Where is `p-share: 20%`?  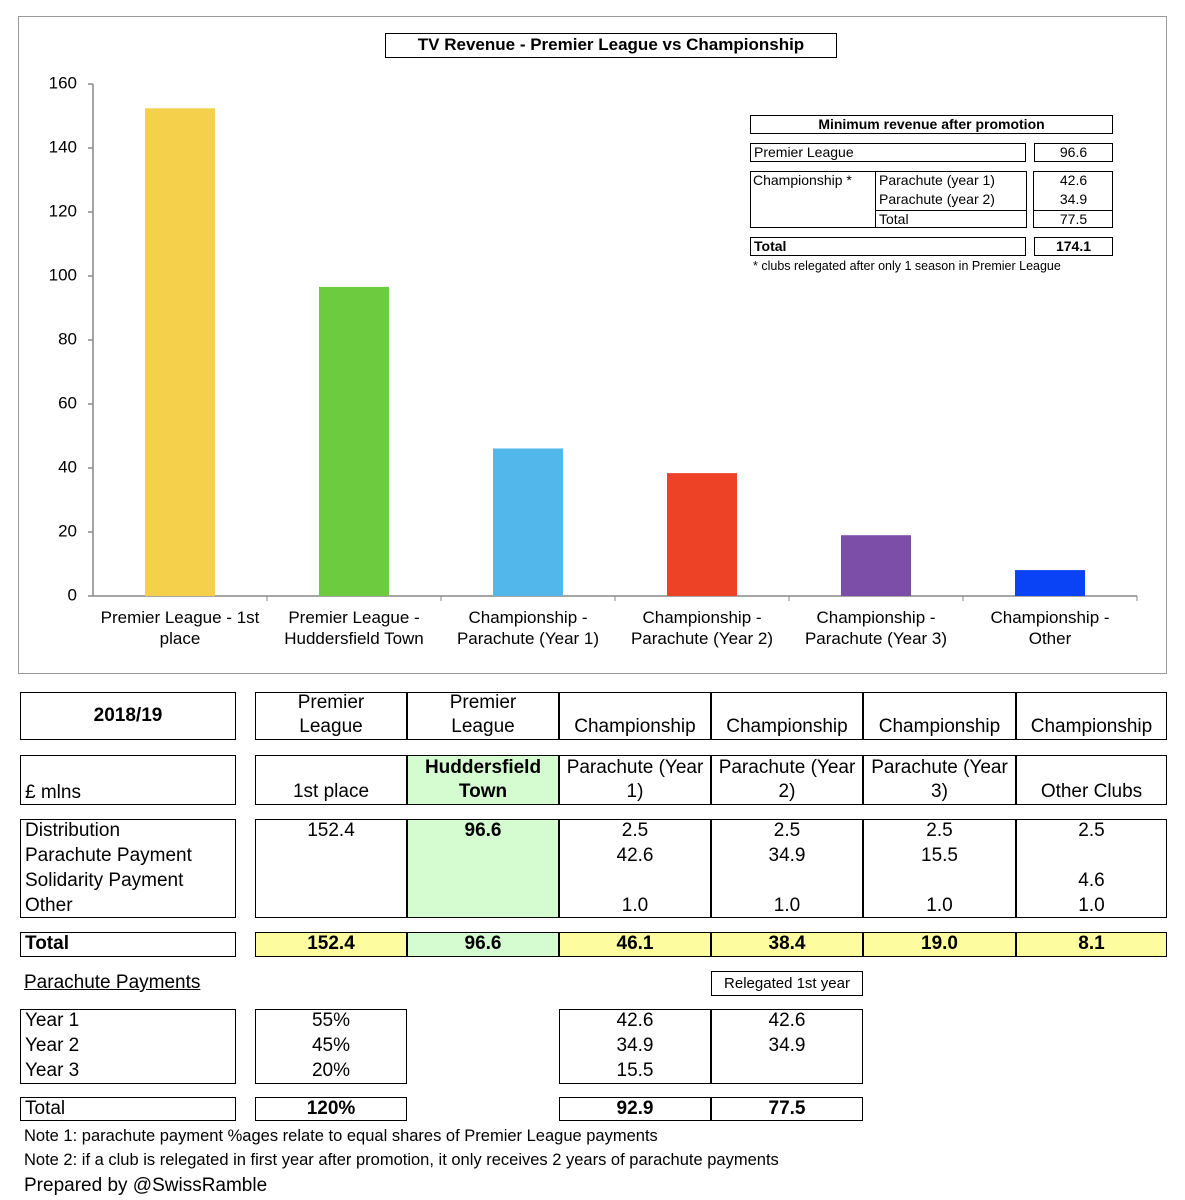
p-share: 20% is located at coordinates (331, 1070).